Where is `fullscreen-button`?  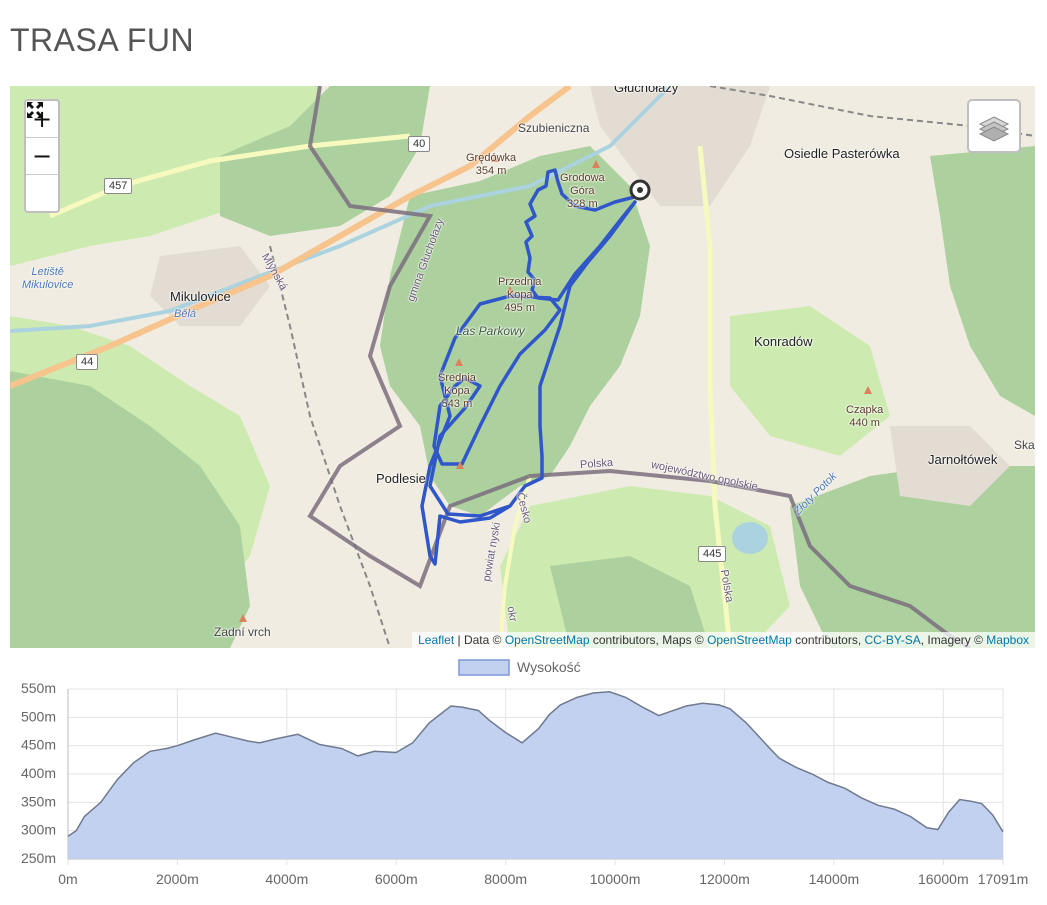 fullscreen-button is located at coordinates (42, 156).